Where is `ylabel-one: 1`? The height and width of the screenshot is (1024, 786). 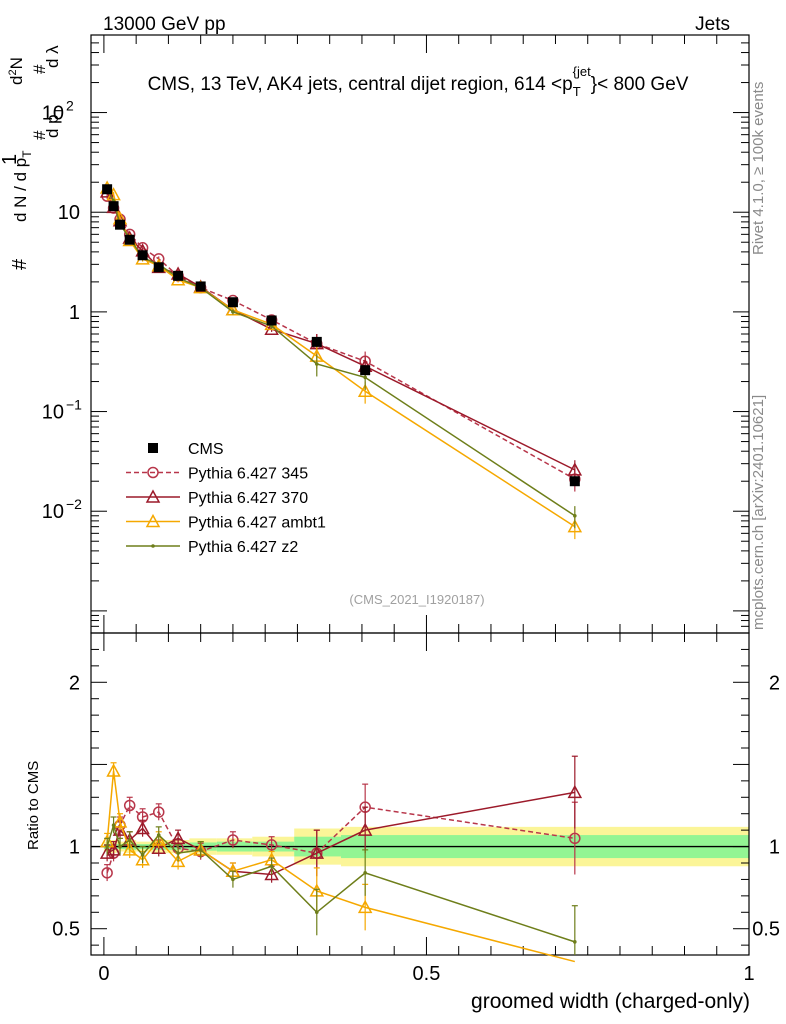
ylabel-one: 1 is located at coordinates (10, 159).